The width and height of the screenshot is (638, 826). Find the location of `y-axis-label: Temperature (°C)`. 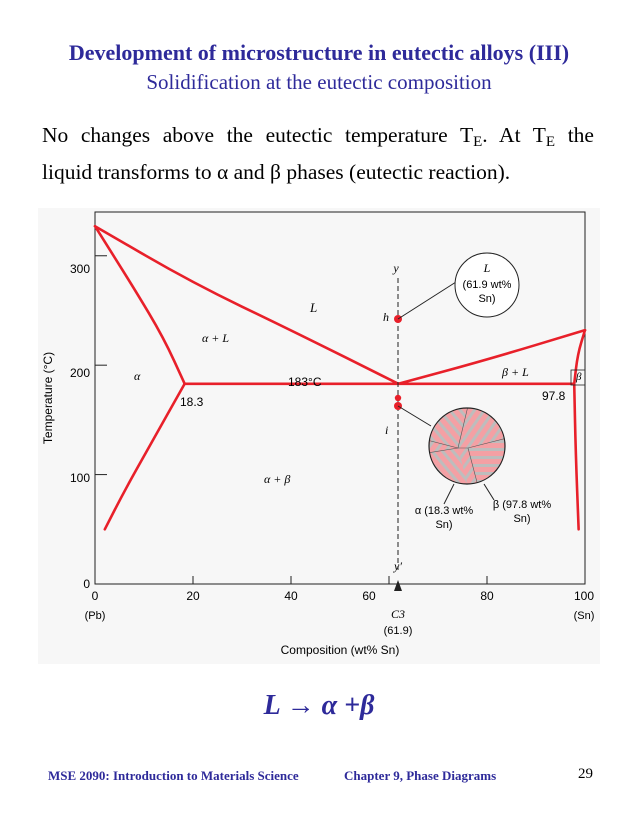

y-axis-label: Temperature (°C) is located at coordinates (48, 398).